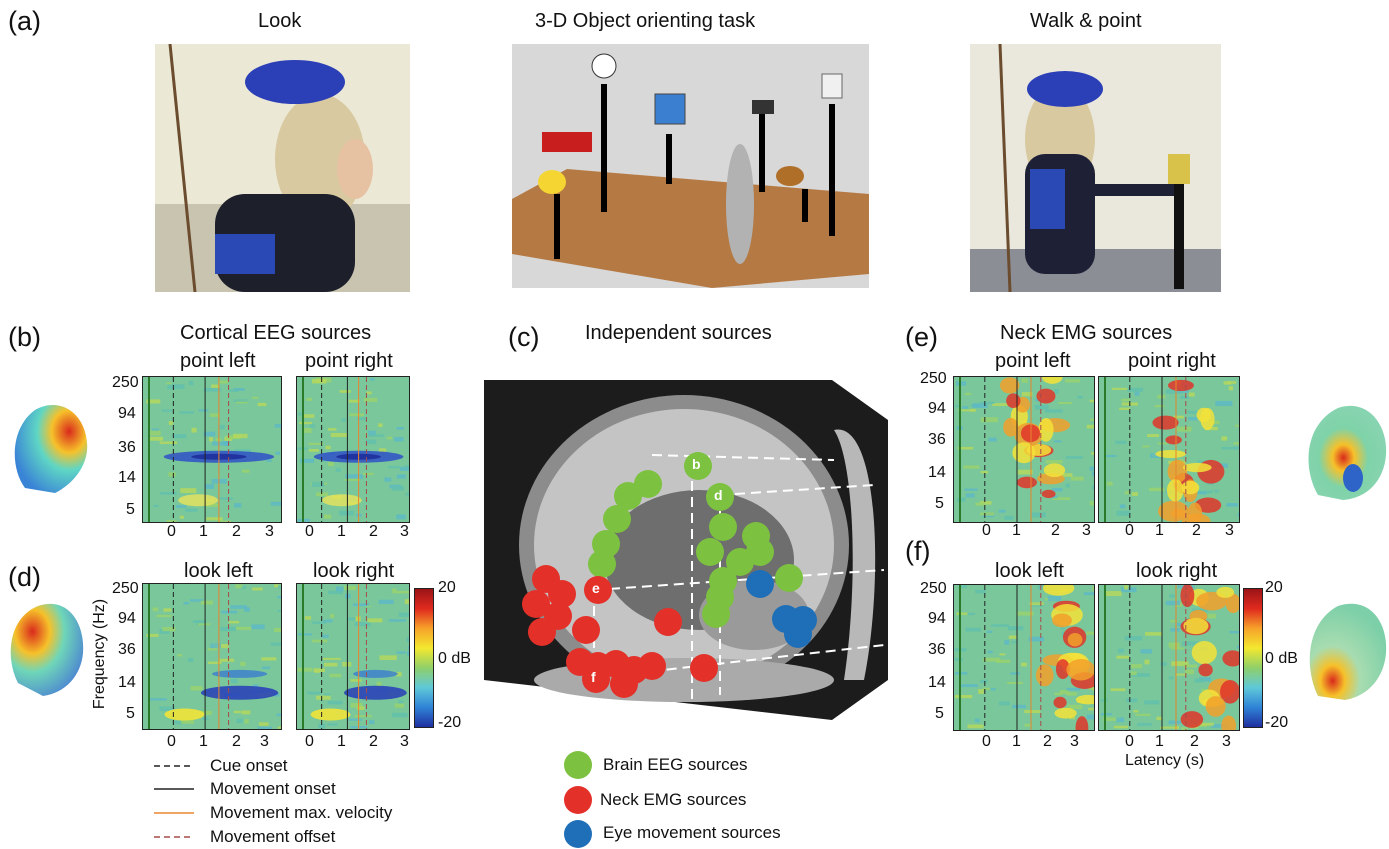 The width and height of the screenshot is (1389, 849). What do you see at coordinates (236, 741) in the screenshot?
I see `d-xtick-2: 2` at bounding box center [236, 741].